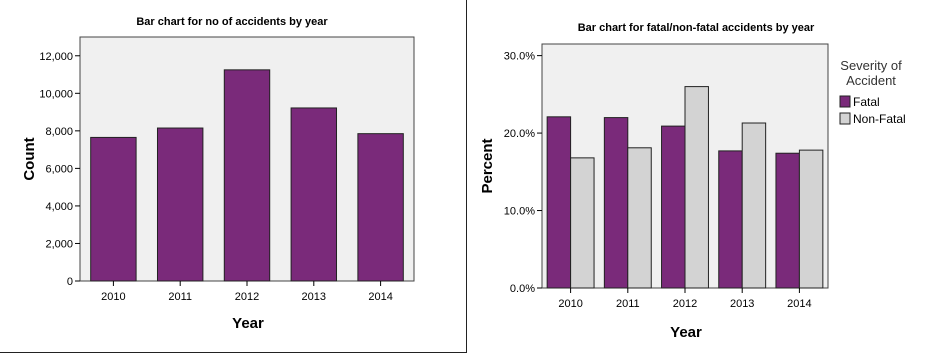  I want to click on y-tick-label: 0, so click(70, 282).